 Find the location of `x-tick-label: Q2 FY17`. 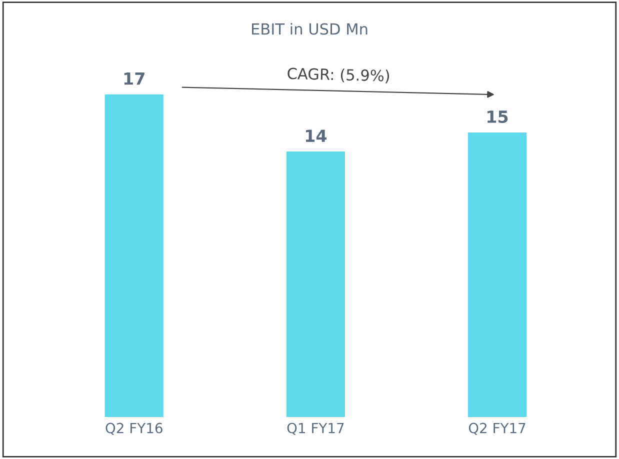

x-tick-label: Q2 FY17 is located at coordinates (497, 428).